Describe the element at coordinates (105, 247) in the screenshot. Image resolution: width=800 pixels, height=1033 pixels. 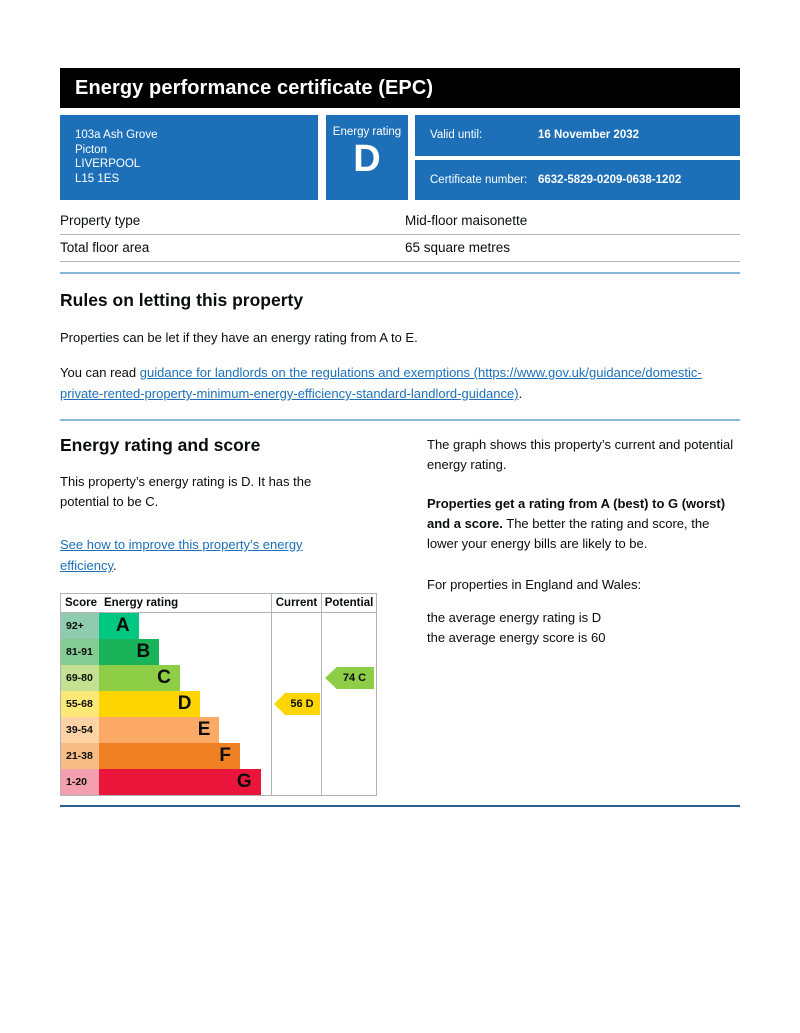
I see `floor-area-label: Total floor area` at that location.